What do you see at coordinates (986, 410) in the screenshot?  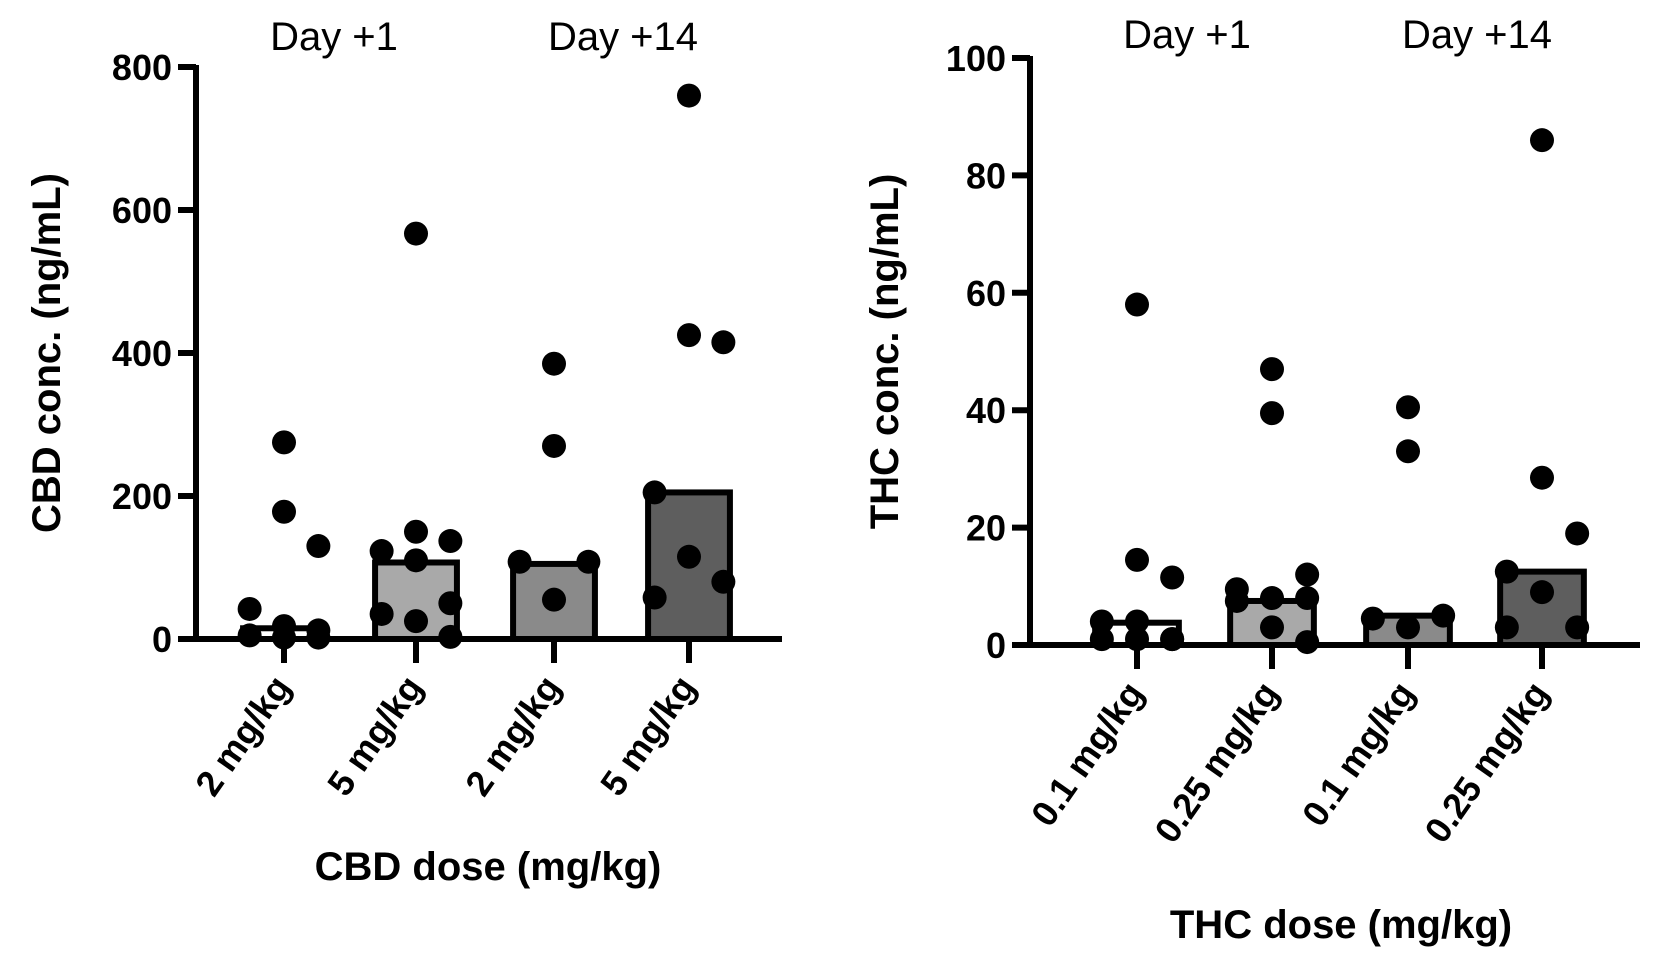 I see `y-tick-label: 40` at bounding box center [986, 410].